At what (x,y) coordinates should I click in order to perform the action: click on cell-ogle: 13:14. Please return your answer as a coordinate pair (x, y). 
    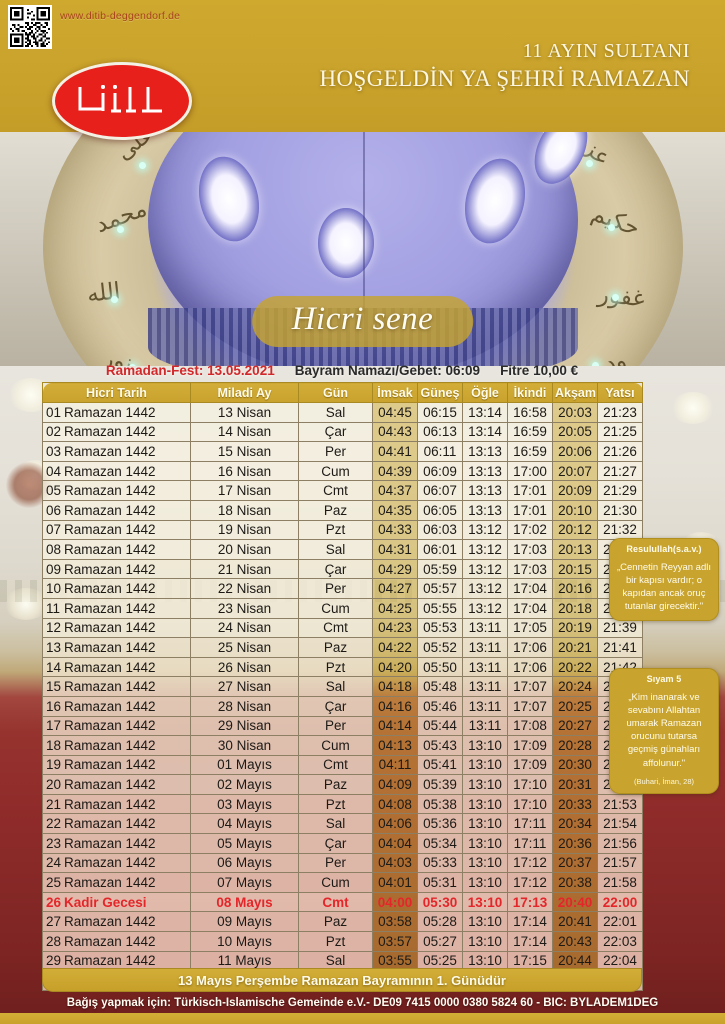
    Looking at the image, I should click on (485, 432).